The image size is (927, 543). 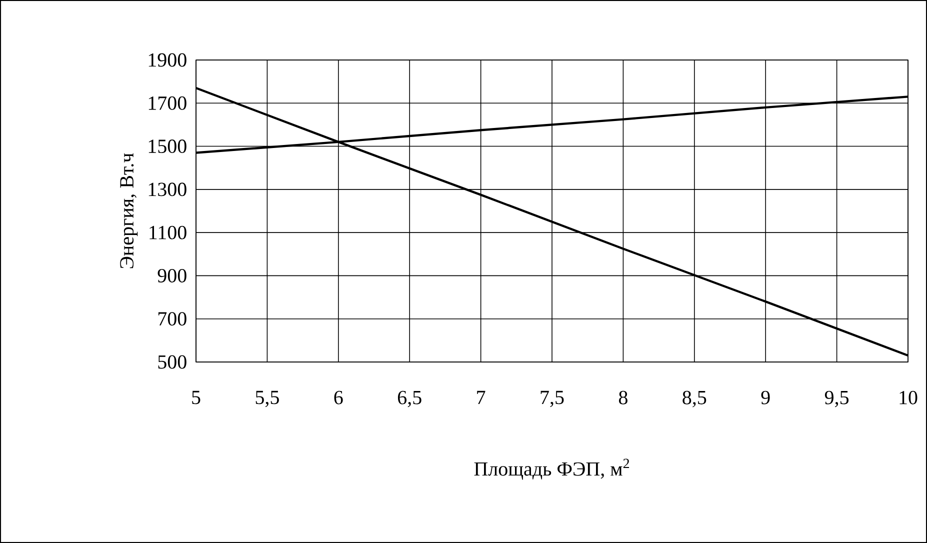 What do you see at coordinates (167, 147) in the screenshot?
I see `y-tick-label: 1500` at bounding box center [167, 147].